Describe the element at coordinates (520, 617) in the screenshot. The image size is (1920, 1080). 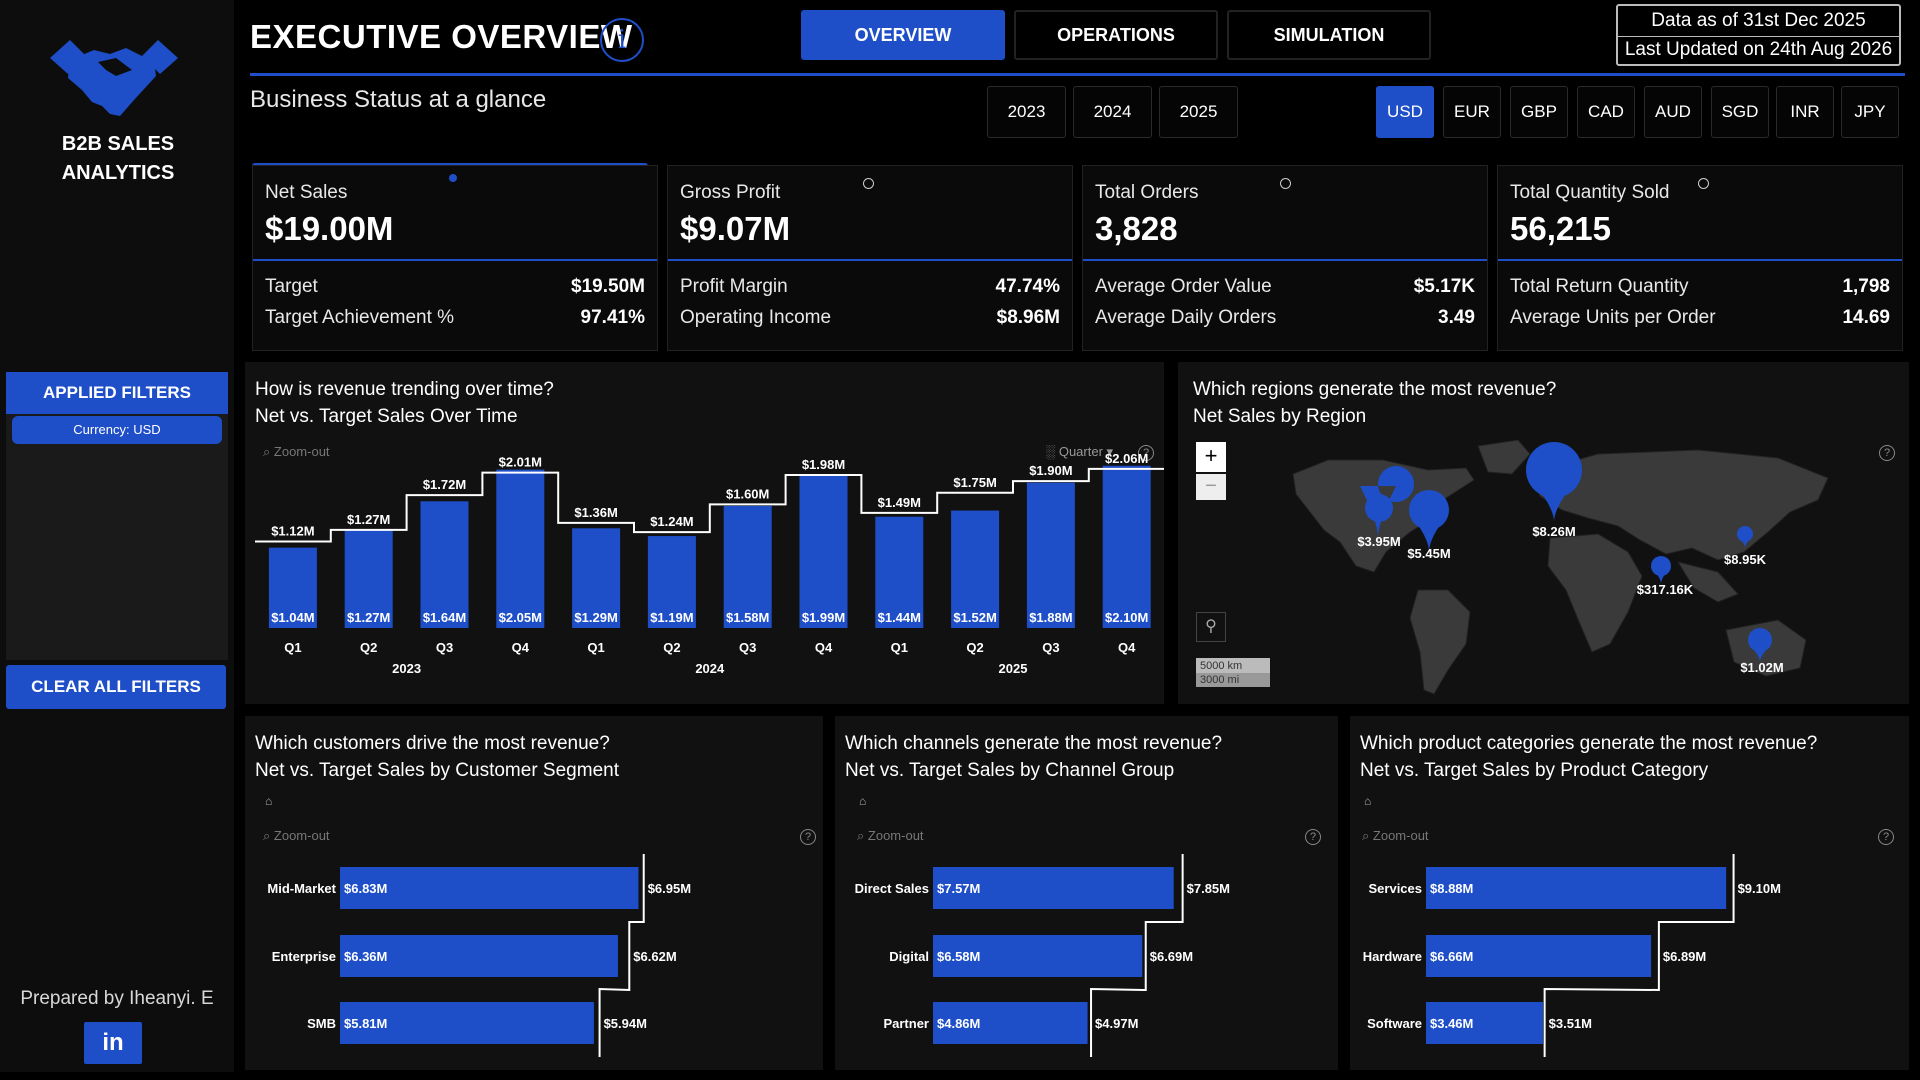
I see `bar-value-label: $2.05M` at that location.